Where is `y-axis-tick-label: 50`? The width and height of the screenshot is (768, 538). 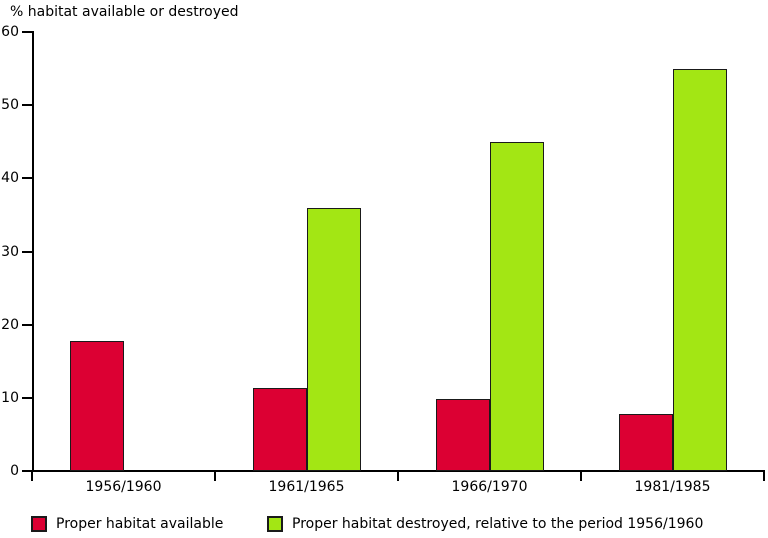 y-axis-tick-label: 50 is located at coordinates (10, 105).